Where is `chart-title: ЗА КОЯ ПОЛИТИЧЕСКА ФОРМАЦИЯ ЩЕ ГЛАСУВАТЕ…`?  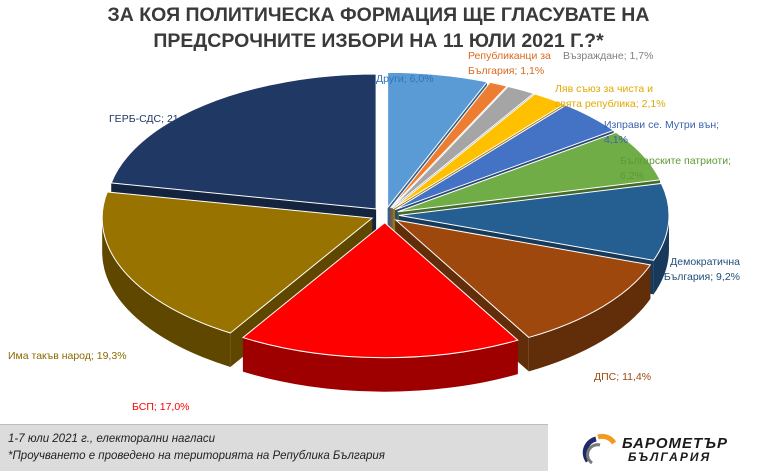
chart-title: ЗА КОЯ ПОЛИТИЧЕСКА ФОРМАЦИЯ ЩЕ ГЛАСУВАТЕ… is located at coordinates (378, 28).